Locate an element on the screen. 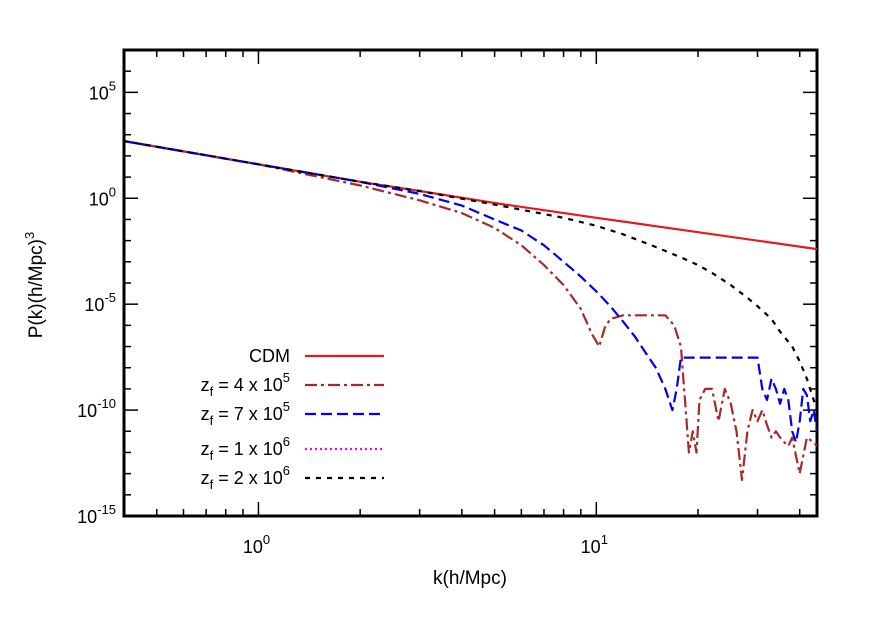 The height and width of the screenshot is (623, 884). y-tick-label: 10⁵ is located at coordinates (102, 90).